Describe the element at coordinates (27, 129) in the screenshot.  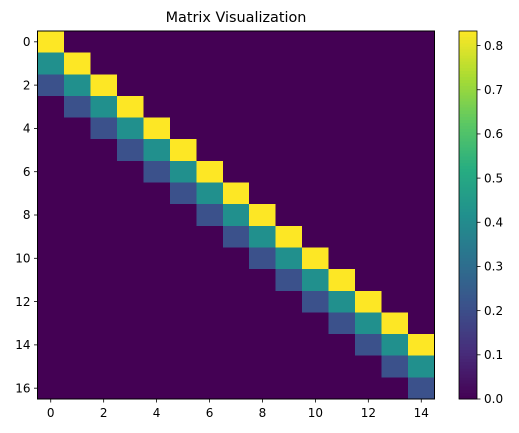
I see `y-tick-label: 4` at that location.